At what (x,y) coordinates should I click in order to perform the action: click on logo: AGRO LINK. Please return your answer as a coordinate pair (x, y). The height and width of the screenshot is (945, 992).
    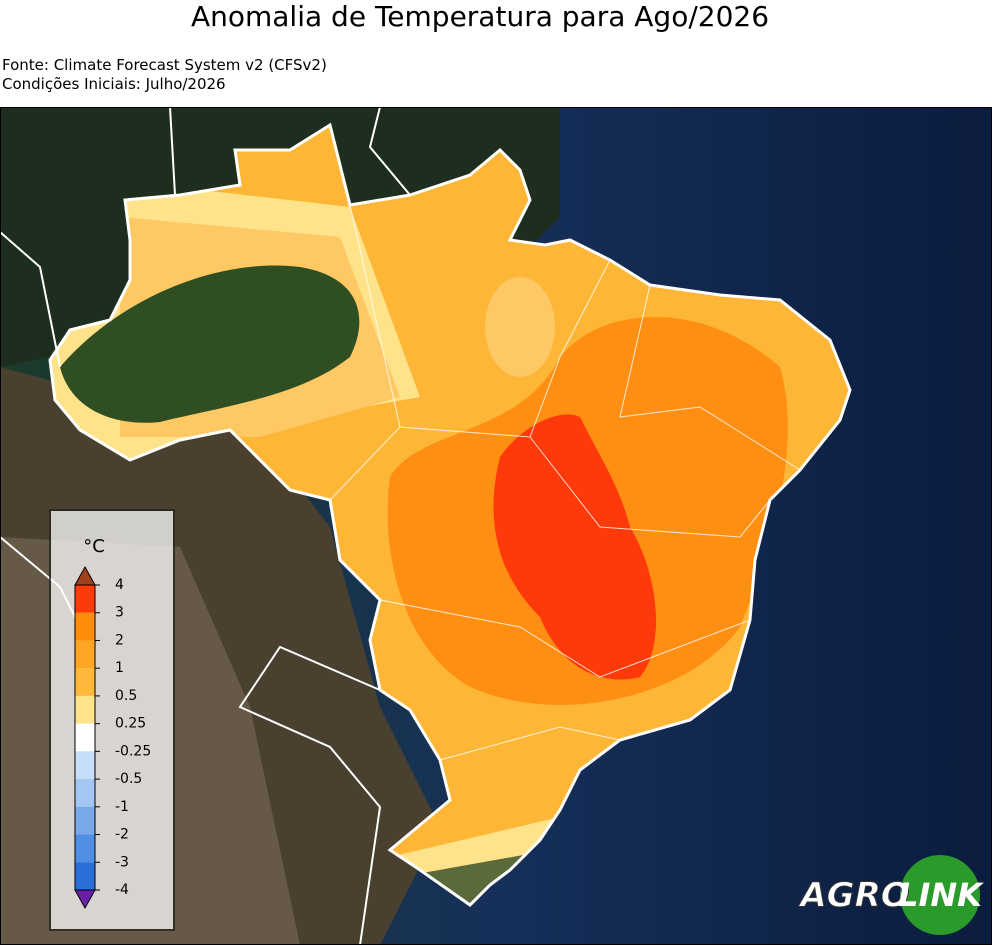
    Looking at the image, I should click on (890, 895).